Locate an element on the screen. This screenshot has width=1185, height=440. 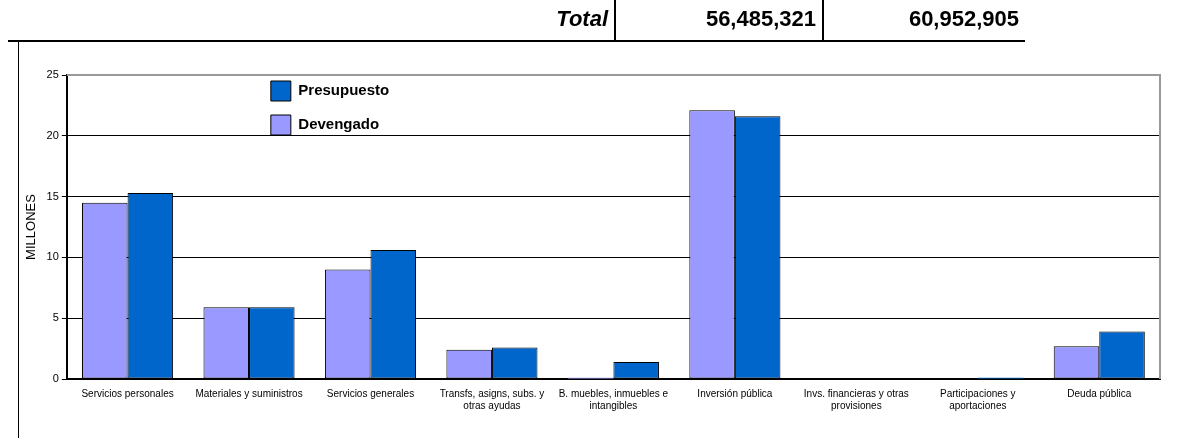
x-tick-label: Servicios personales is located at coordinates (127, 393).